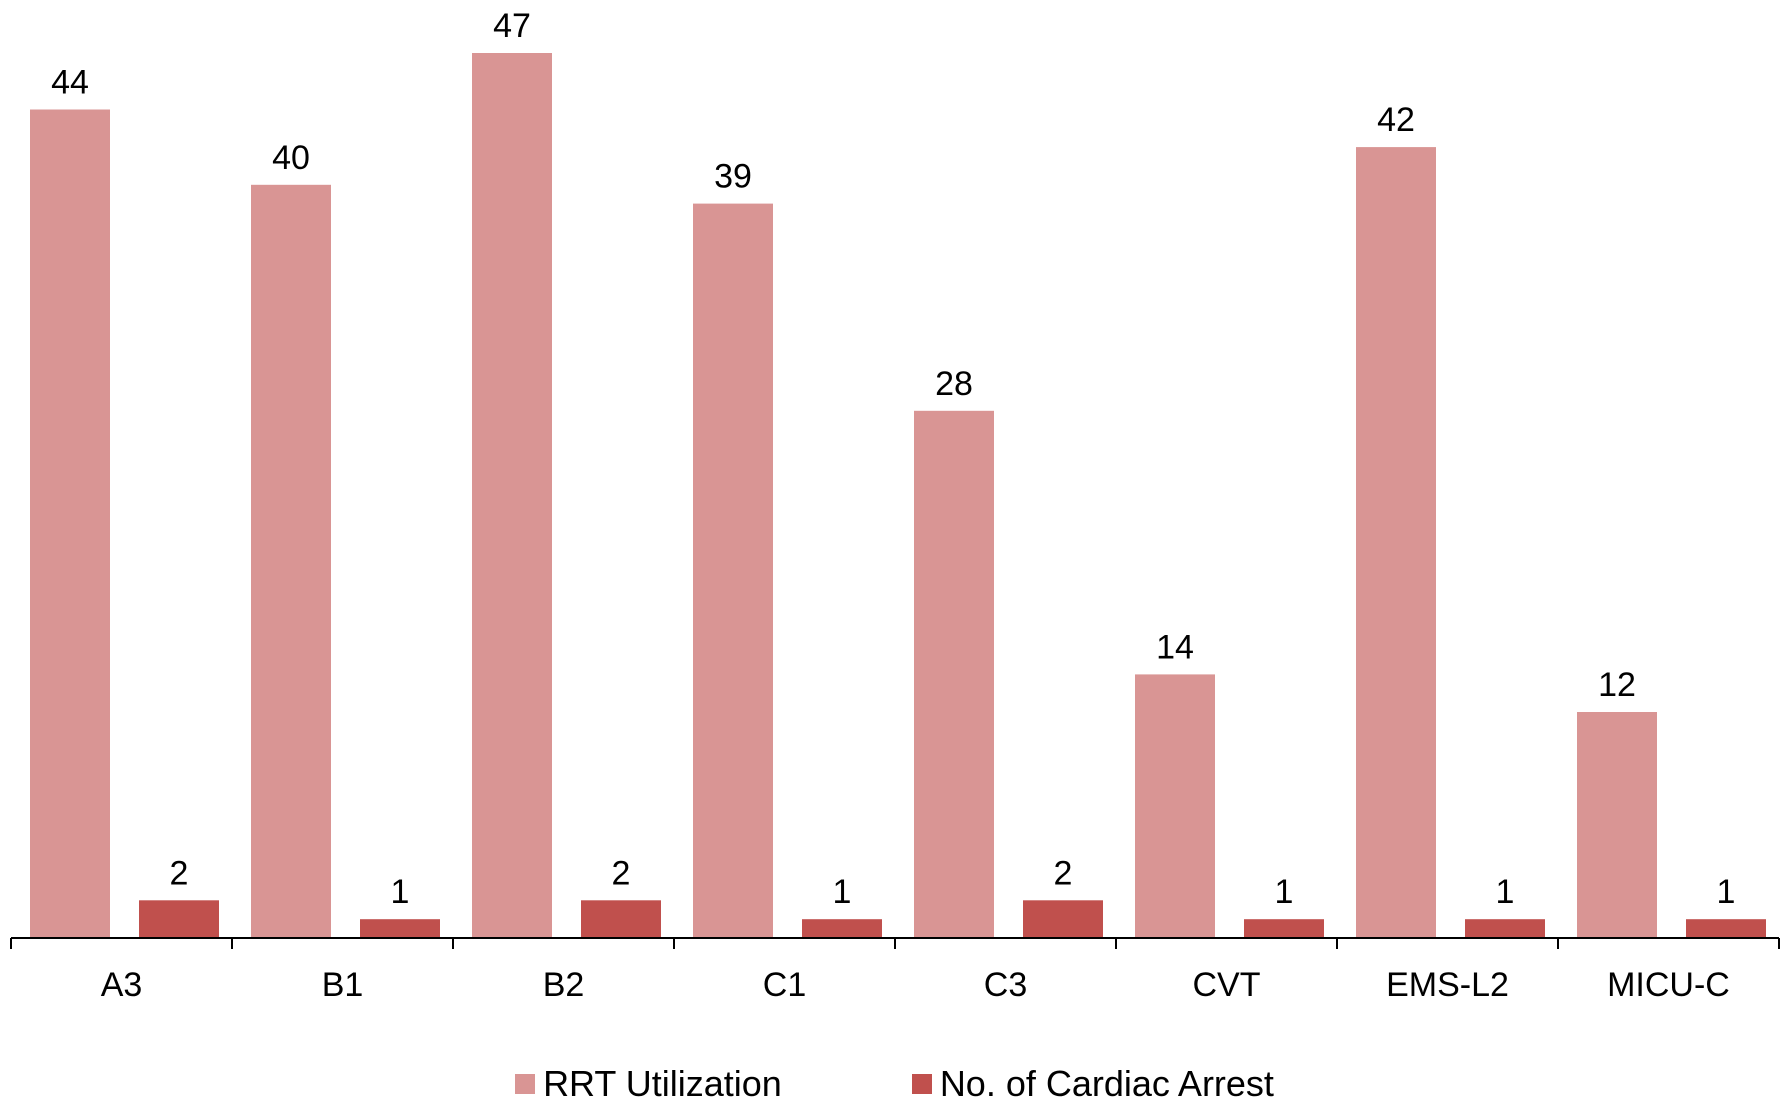 This screenshot has height=1110, width=1789. Describe the element at coordinates (1175, 806) in the screenshot. I see `bar-rrt-utilization-cvt` at that location.